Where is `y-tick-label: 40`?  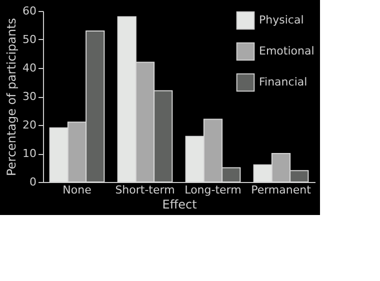
y-tick-label: 40 is located at coordinates (29, 68).